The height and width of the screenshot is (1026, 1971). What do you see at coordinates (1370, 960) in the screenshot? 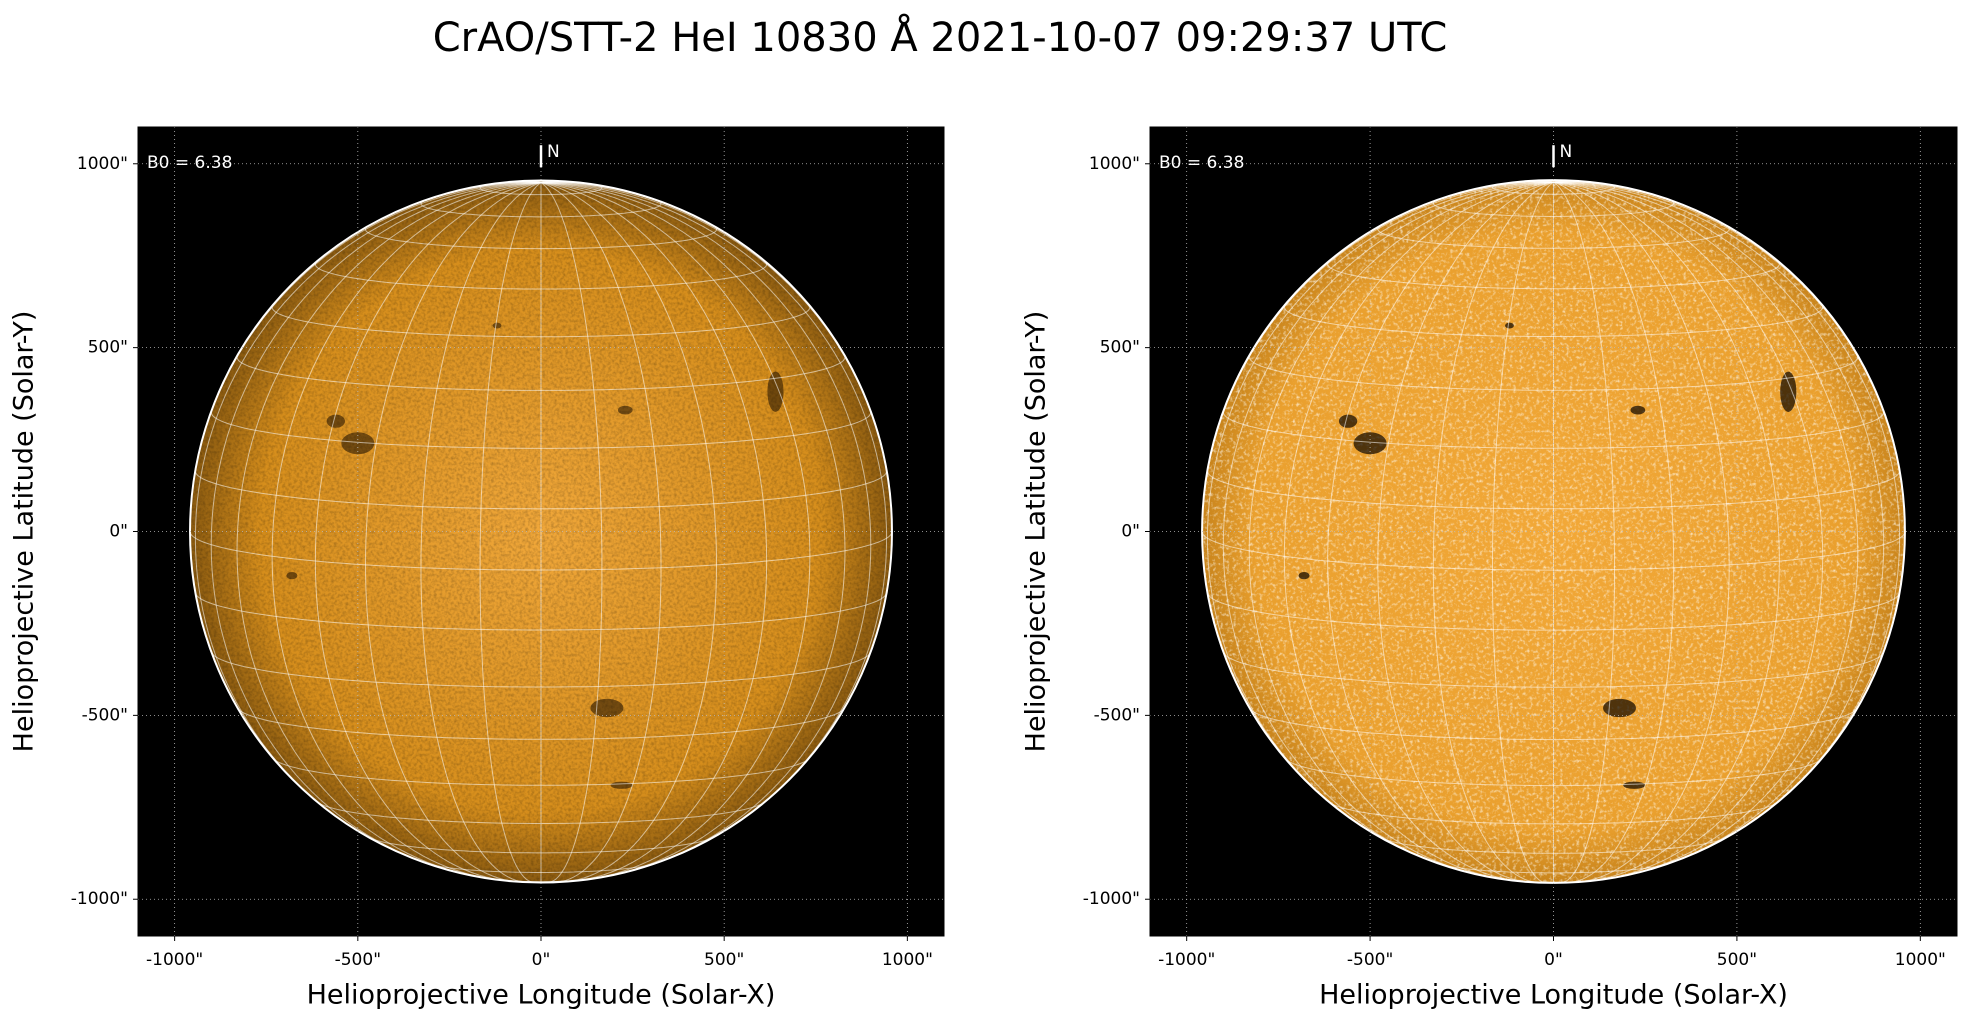
I see `x-tick-label: -500"` at bounding box center [1370, 960].